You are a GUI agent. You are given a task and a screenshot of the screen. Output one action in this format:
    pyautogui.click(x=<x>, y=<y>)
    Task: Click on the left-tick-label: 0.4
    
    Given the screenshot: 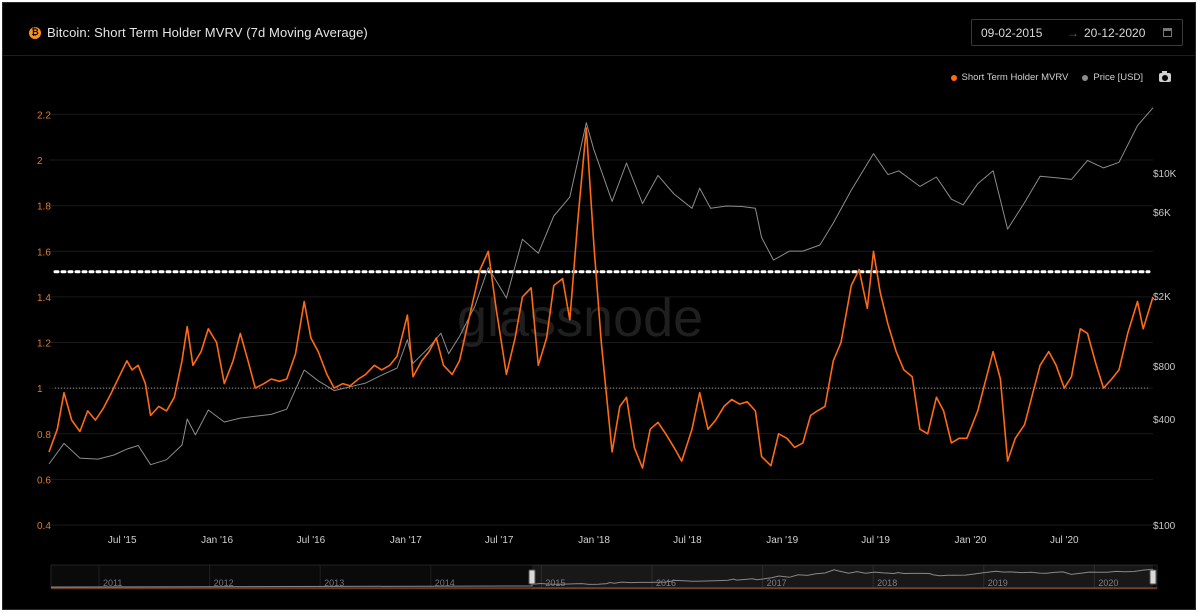 What is the action you would take?
    pyautogui.click(x=44, y=526)
    